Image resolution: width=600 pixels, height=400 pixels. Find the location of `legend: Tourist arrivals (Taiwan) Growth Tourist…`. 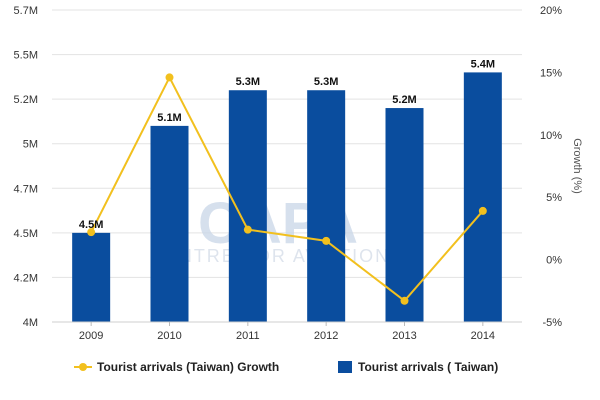

legend: Tourist arrivals (Taiwan) Growth Tourist… is located at coordinates (286, 367).